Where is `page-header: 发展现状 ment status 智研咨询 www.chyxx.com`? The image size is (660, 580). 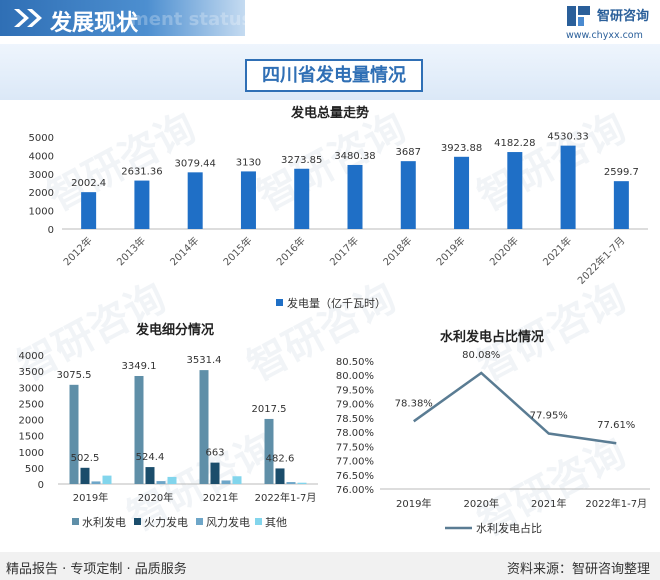
page-header: 发展现状 ment status 智研咨询 www.chyxx.com is located at coordinates (330, 20).